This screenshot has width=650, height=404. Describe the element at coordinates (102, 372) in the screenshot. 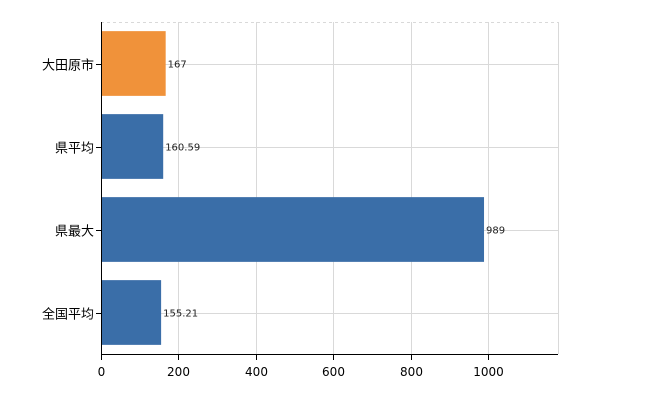

I see `x-tick-label: 0` at that location.